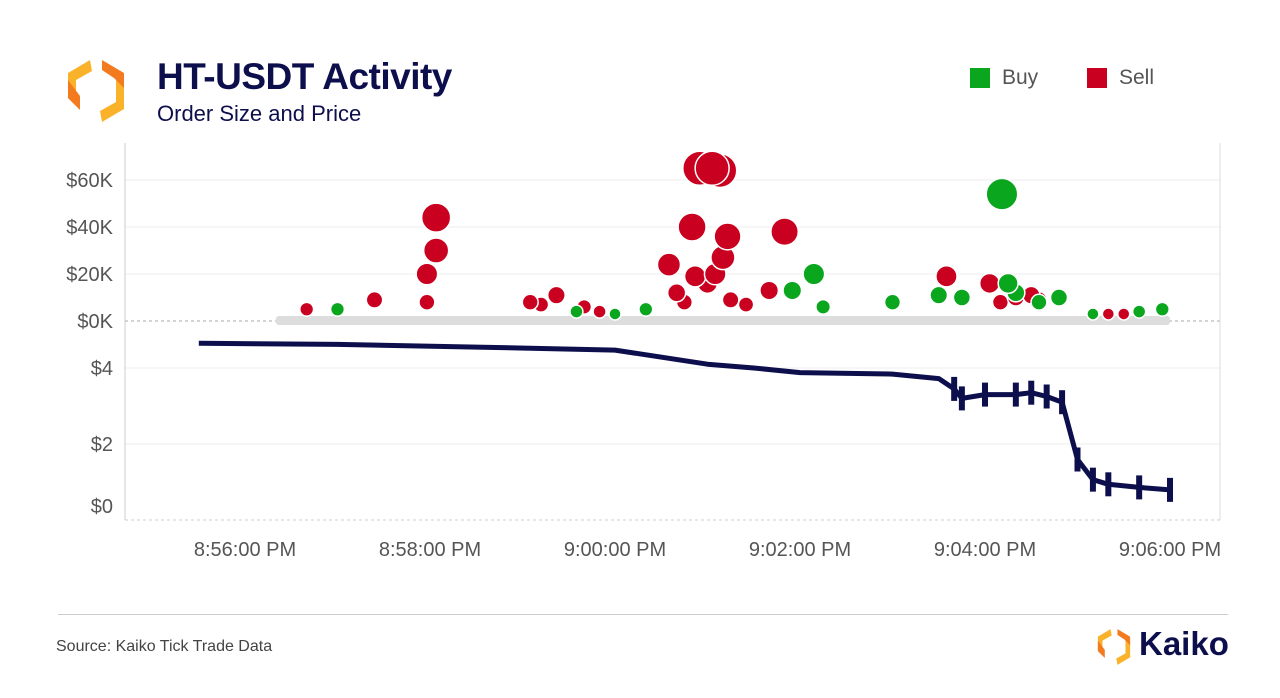  Describe the element at coordinates (95, 322) in the screenshot. I see `y-tick-label: $0K` at that location.